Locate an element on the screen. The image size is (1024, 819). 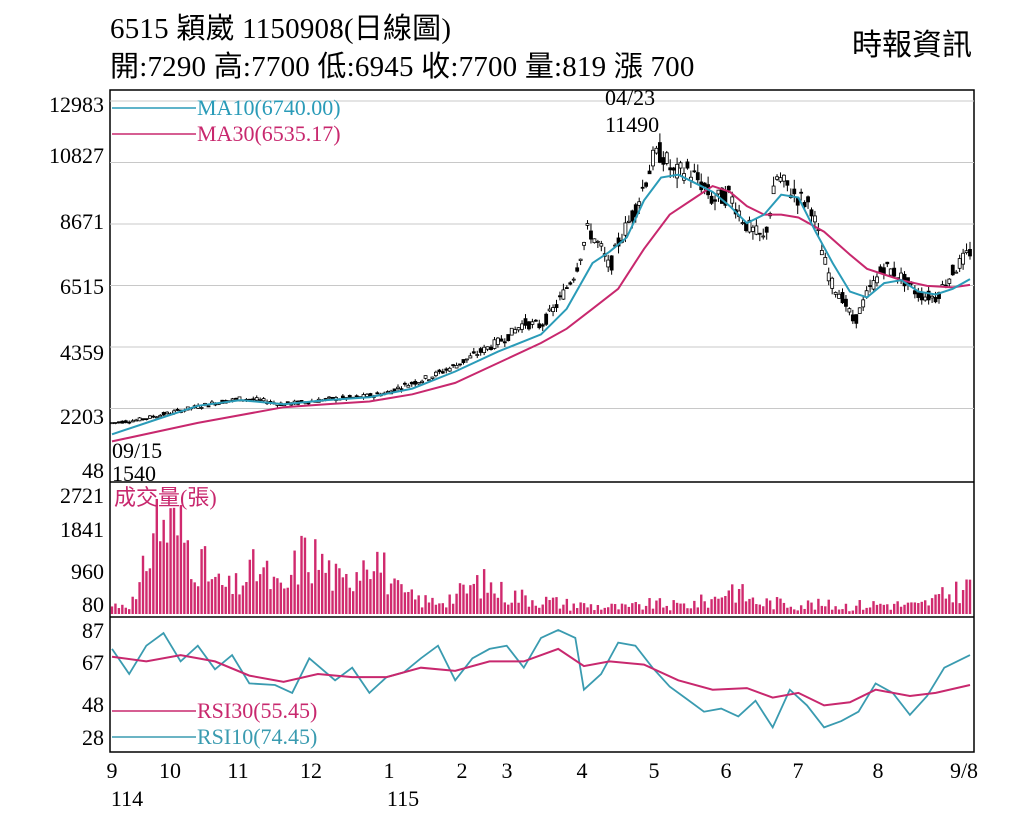
volume-tick-label: 1841 is located at coordinates (82, 529).